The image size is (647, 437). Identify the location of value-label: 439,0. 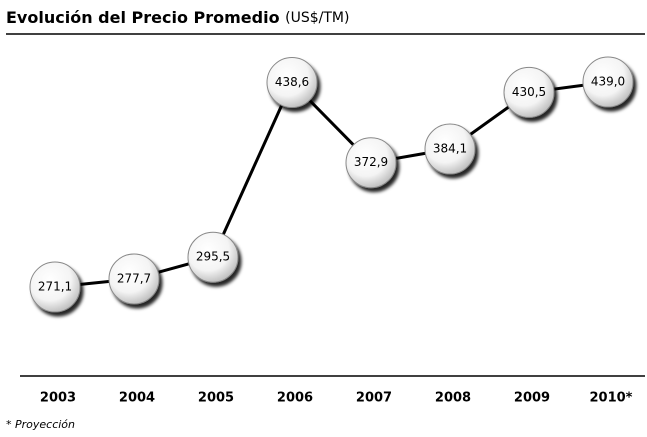
(608, 82).